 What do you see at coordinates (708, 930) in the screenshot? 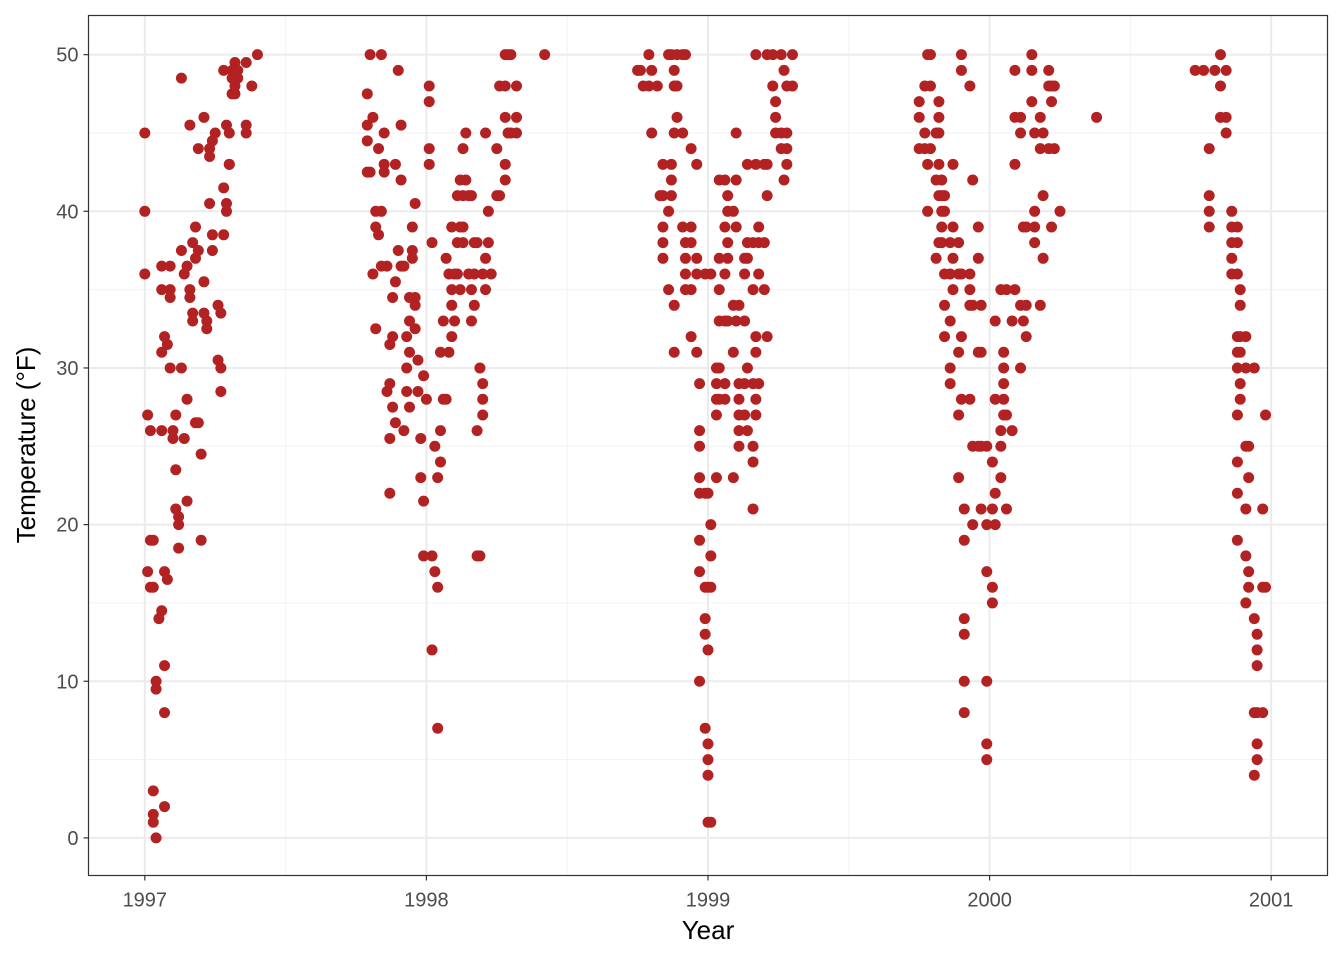
I see `x-axis-label: Year` at bounding box center [708, 930].